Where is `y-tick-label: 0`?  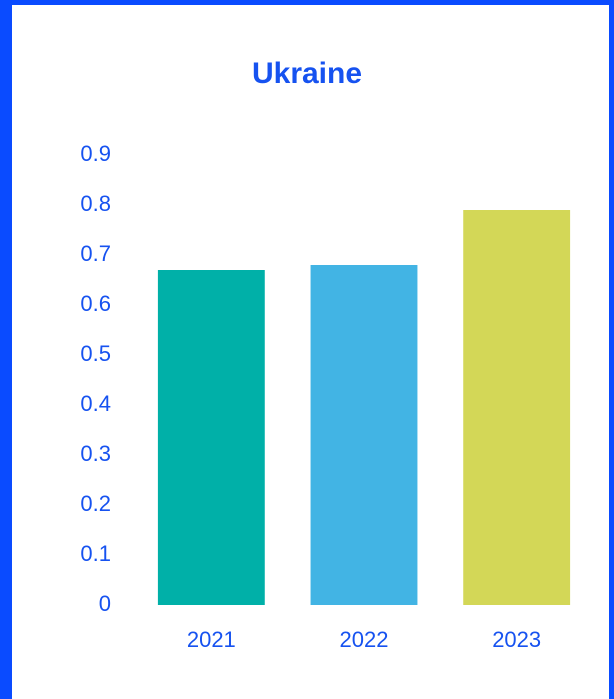
y-tick-label: 0 is located at coordinates (105, 603).